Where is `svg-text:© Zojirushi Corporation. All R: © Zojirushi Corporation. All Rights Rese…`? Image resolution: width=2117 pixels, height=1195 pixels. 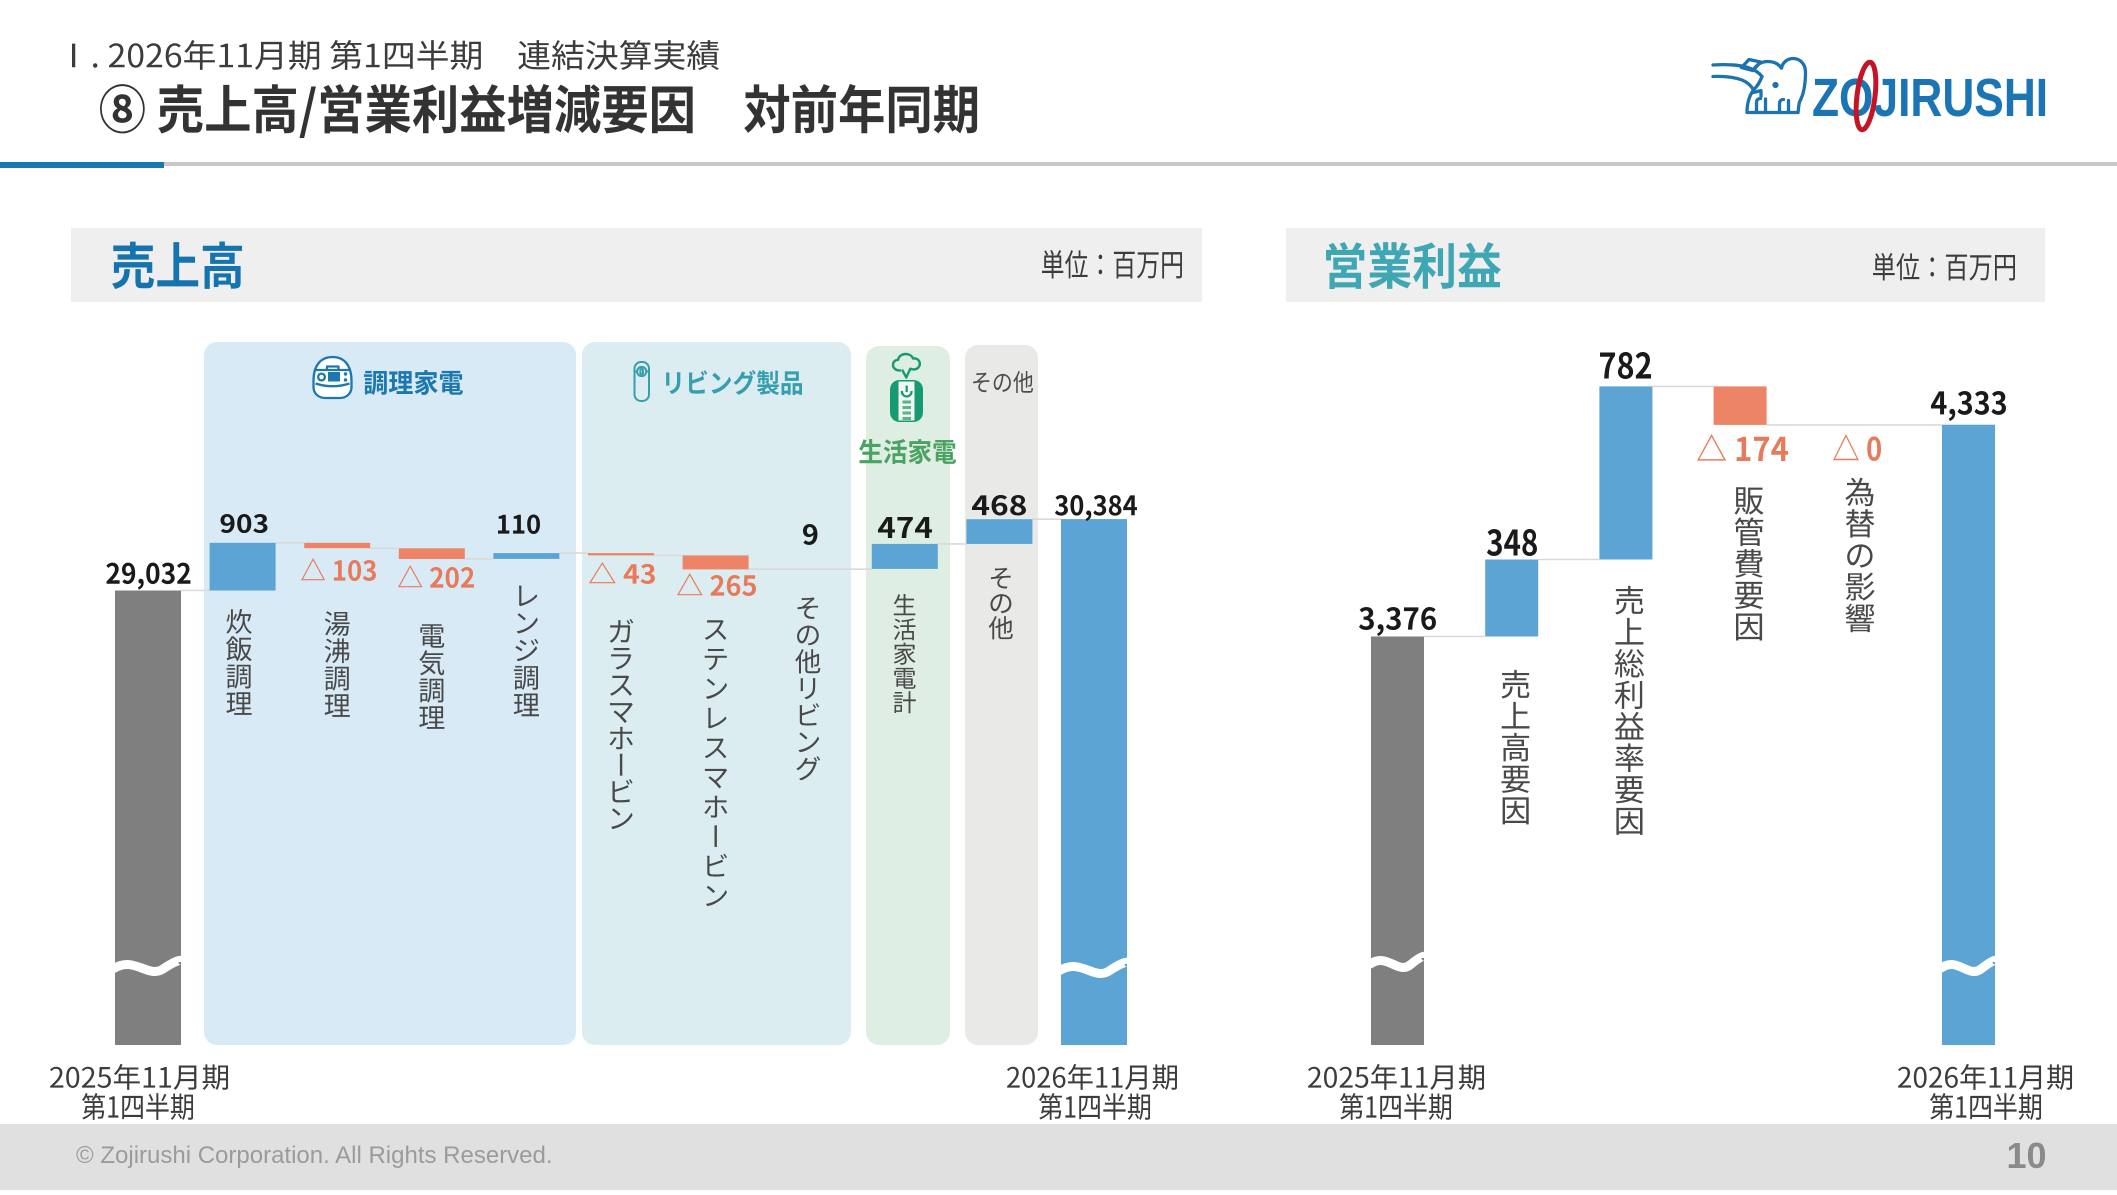 svg-text:© Zojirushi Corporation. All R: © Zojirushi Corporation. All Rights Rese… is located at coordinates (314, 1155).